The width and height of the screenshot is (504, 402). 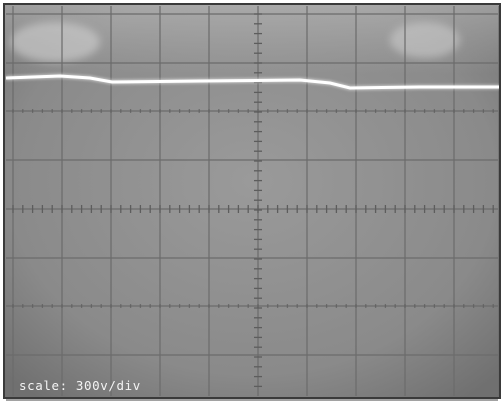 What do you see at coordinates (55, 42) in the screenshot?
I see `glare-spot-left` at bounding box center [55, 42].